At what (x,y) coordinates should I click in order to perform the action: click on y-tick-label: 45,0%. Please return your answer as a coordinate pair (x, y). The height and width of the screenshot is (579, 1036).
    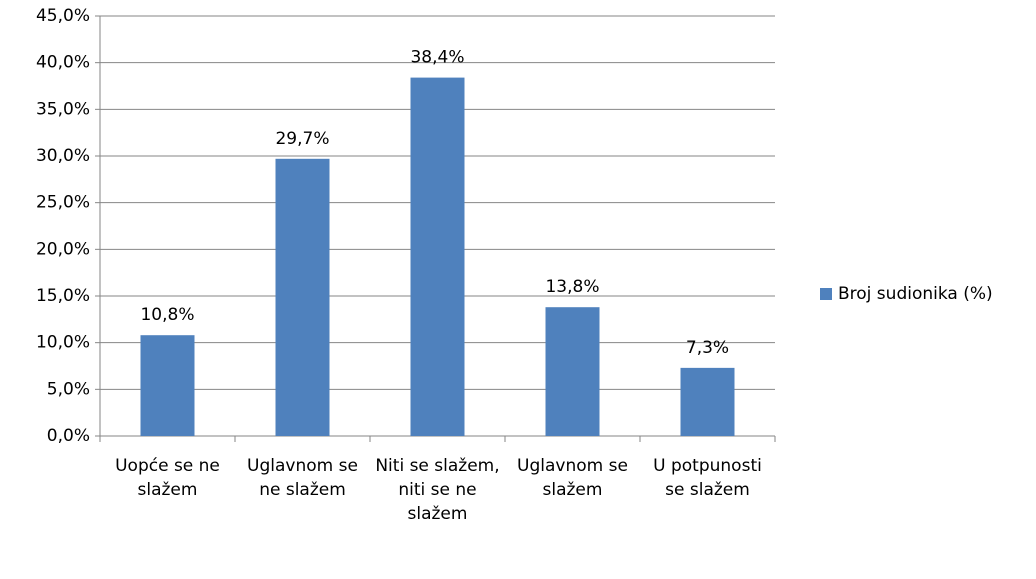
    Looking at the image, I should click on (63, 16).